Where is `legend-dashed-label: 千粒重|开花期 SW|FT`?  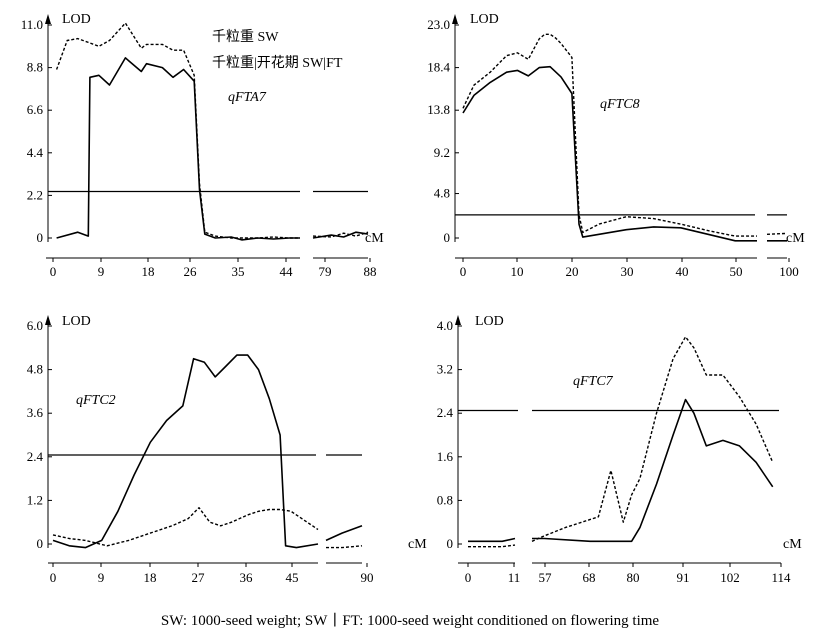 legend-dashed-label: 千粒重|开花期 SW|FT is located at coordinates (277, 63).